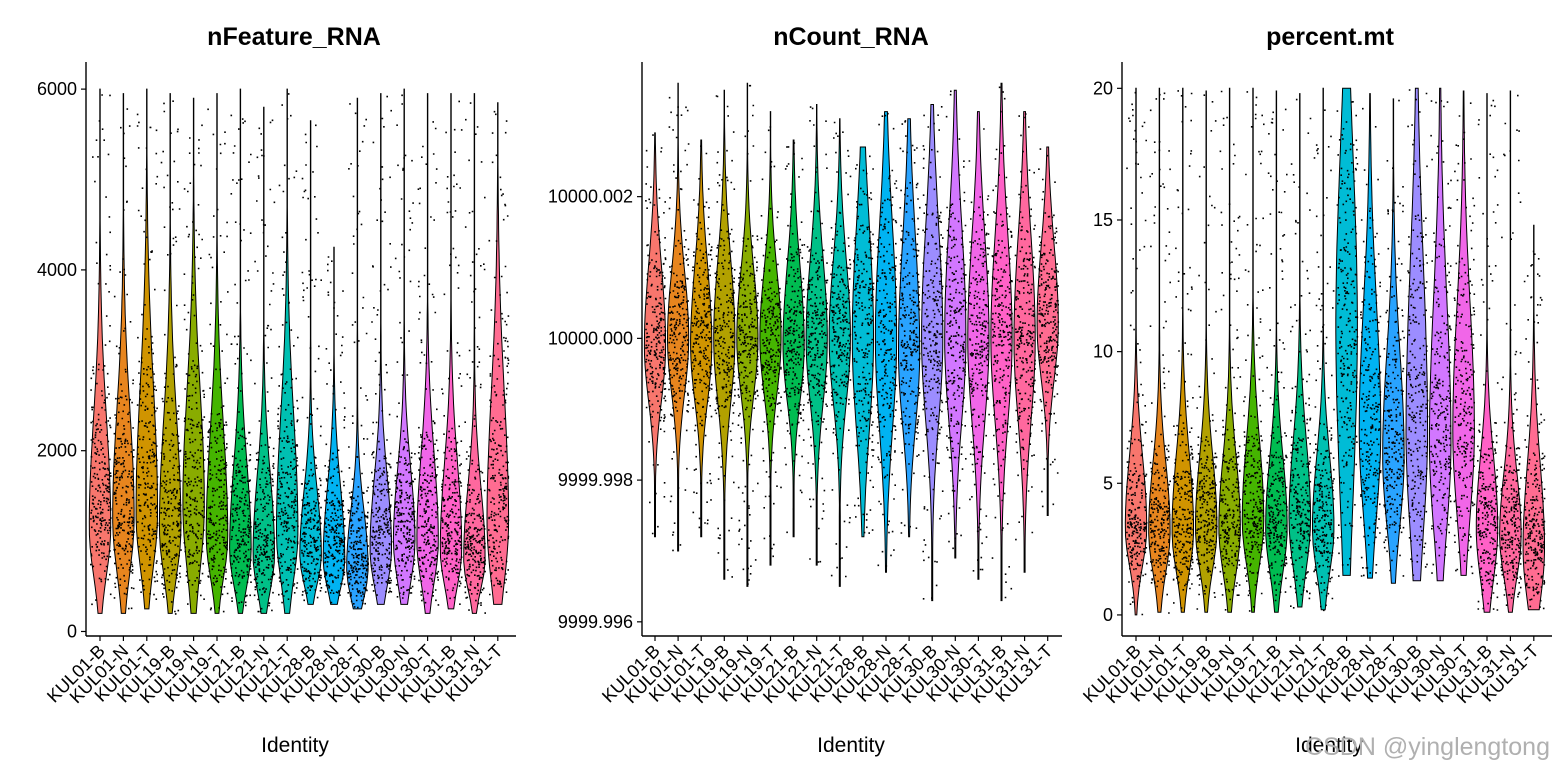 The height and width of the screenshot is (777, 1556). I want to click on violin-kul21-n, so click(264, 360).